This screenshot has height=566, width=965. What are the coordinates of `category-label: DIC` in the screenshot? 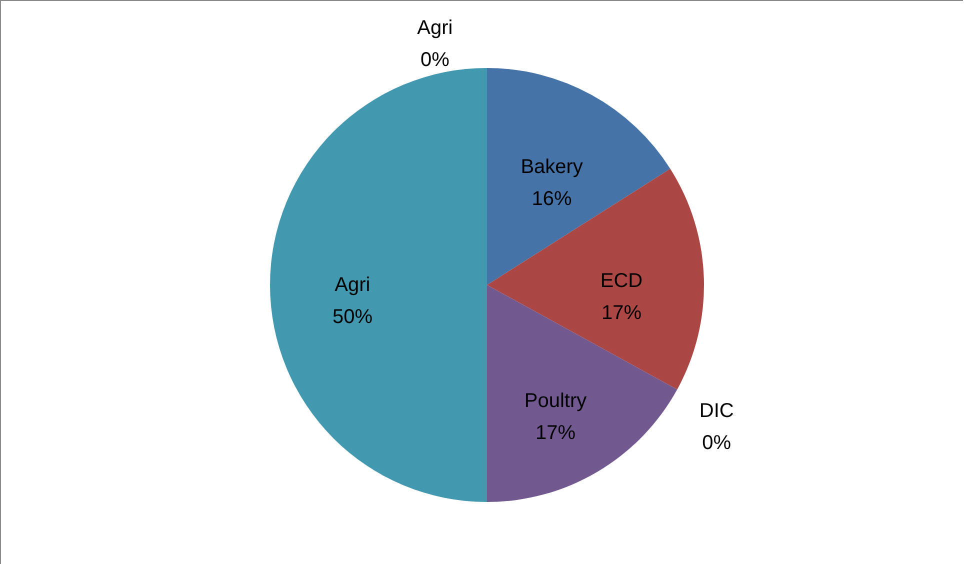 It's located at (716, 411).